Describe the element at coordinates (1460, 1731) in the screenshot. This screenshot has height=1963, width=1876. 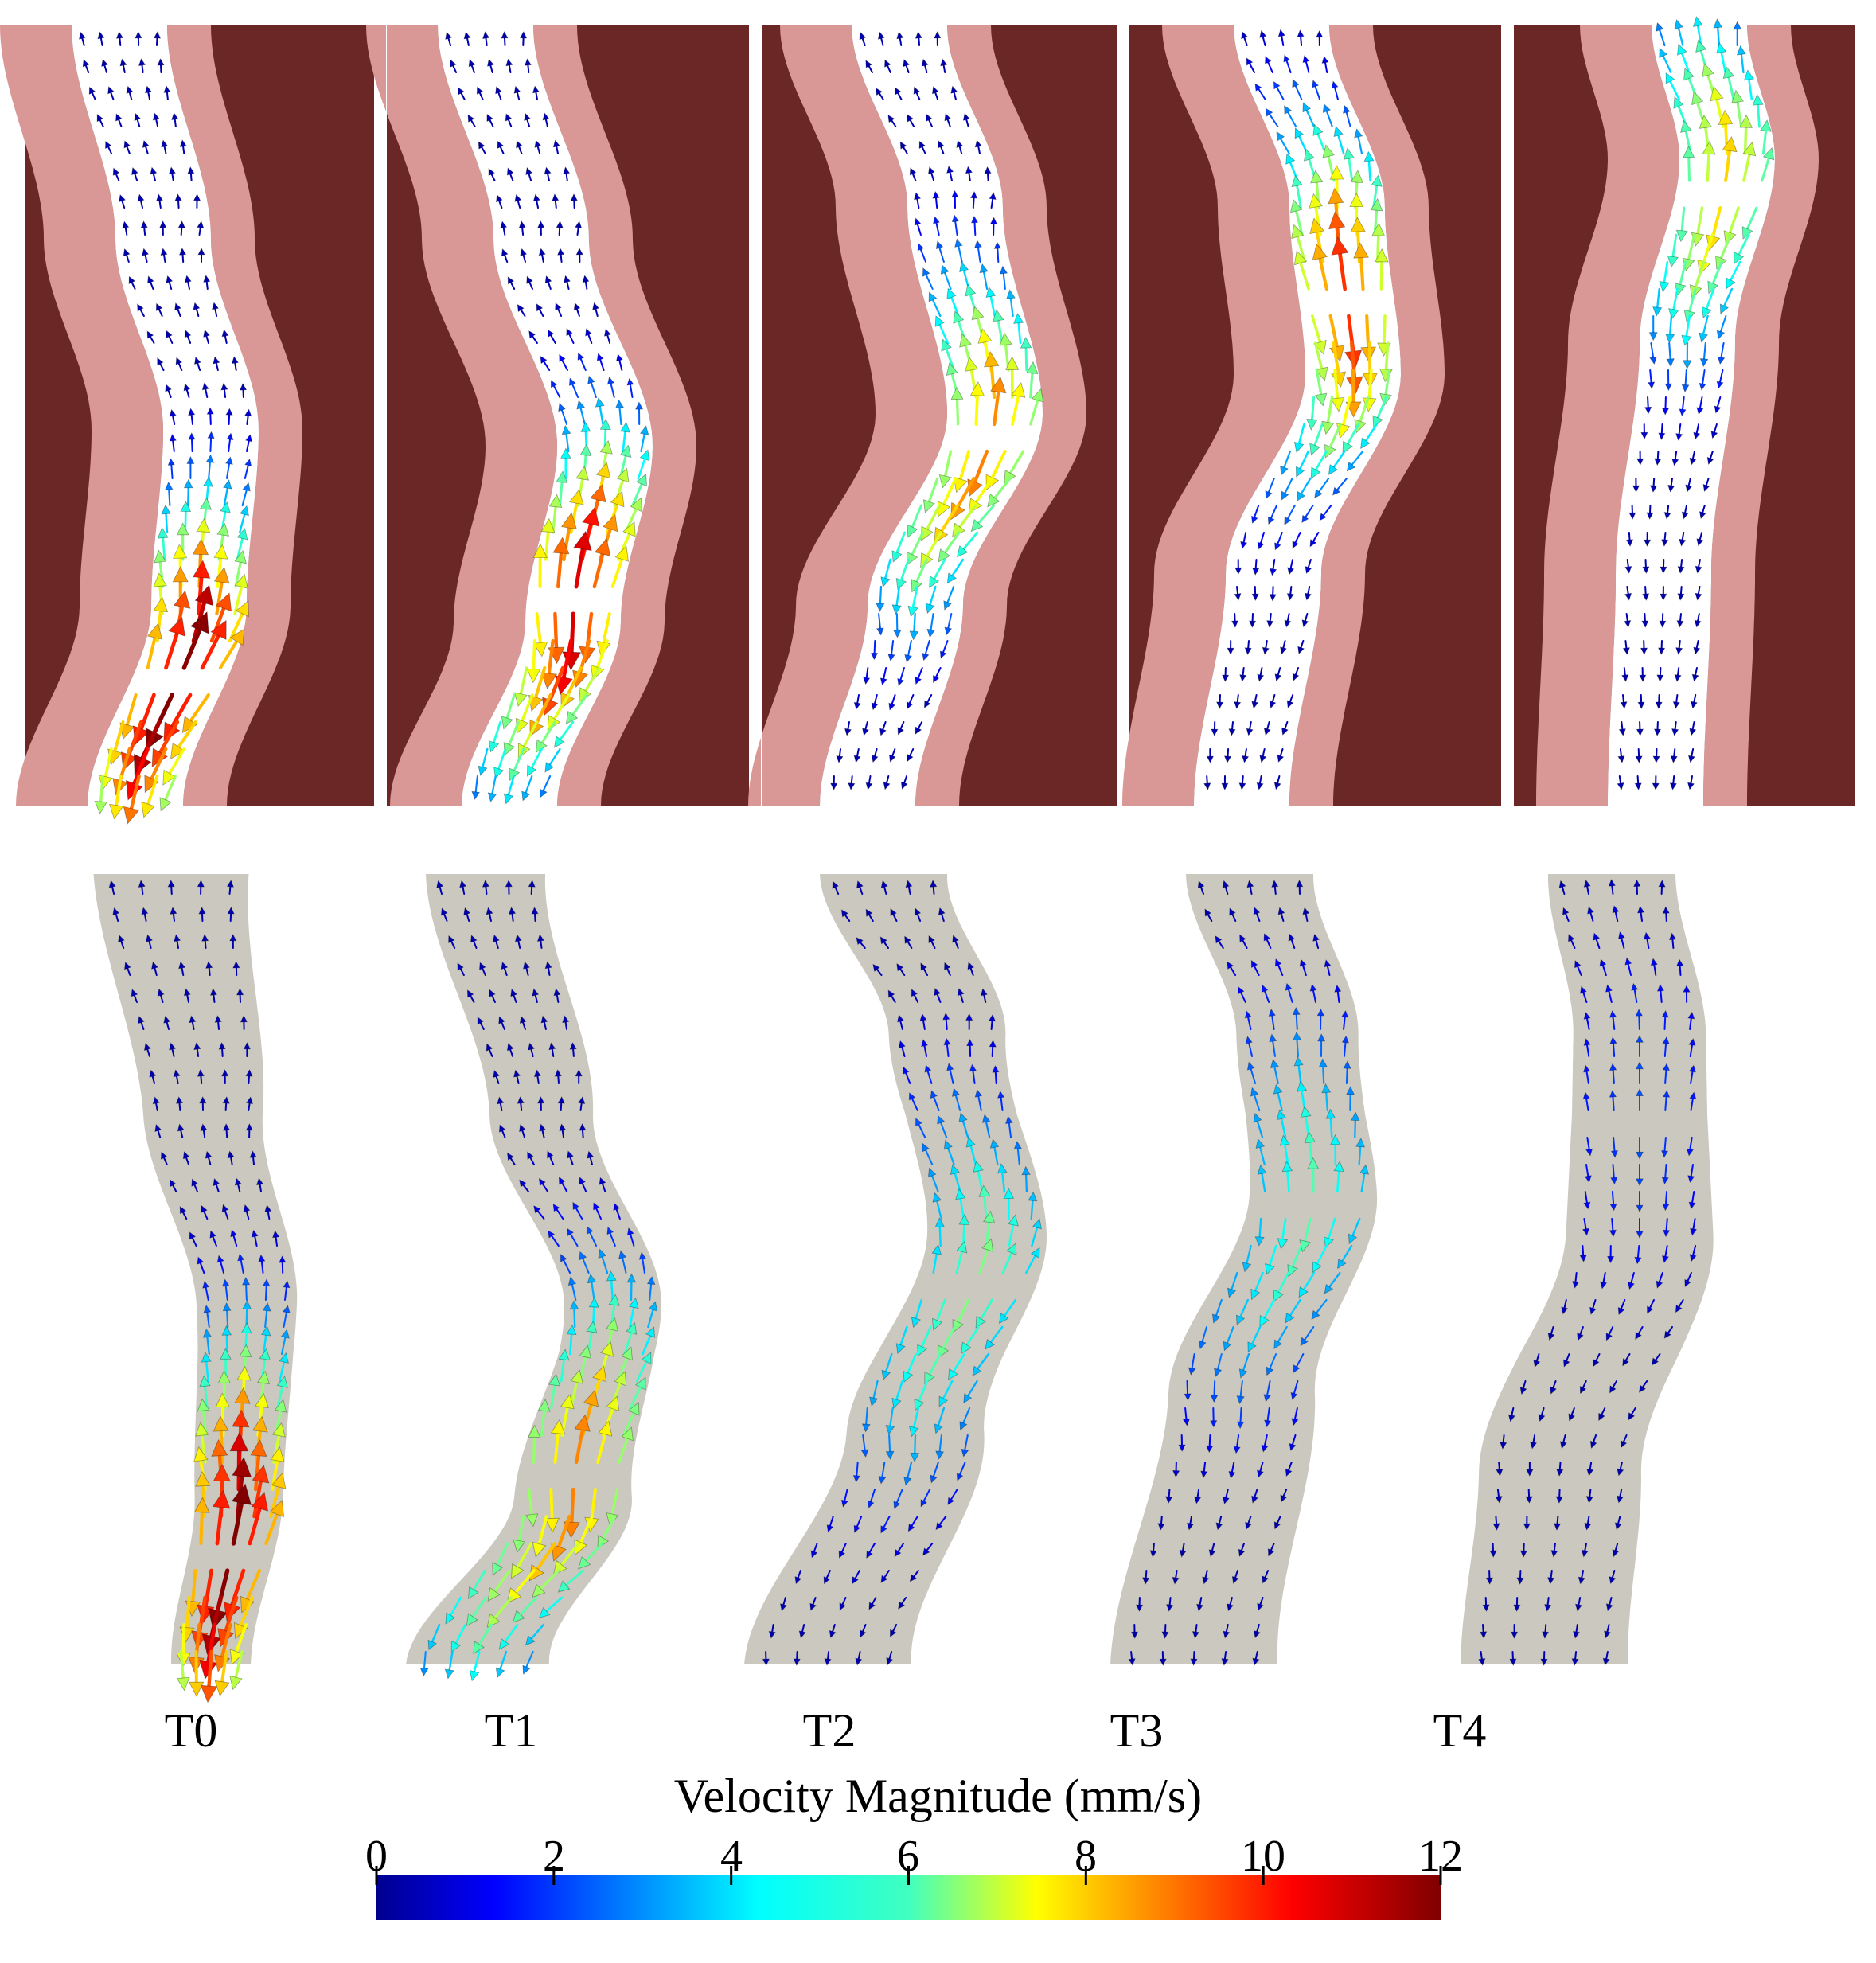
I see `time-label-t4: T4` at that location.